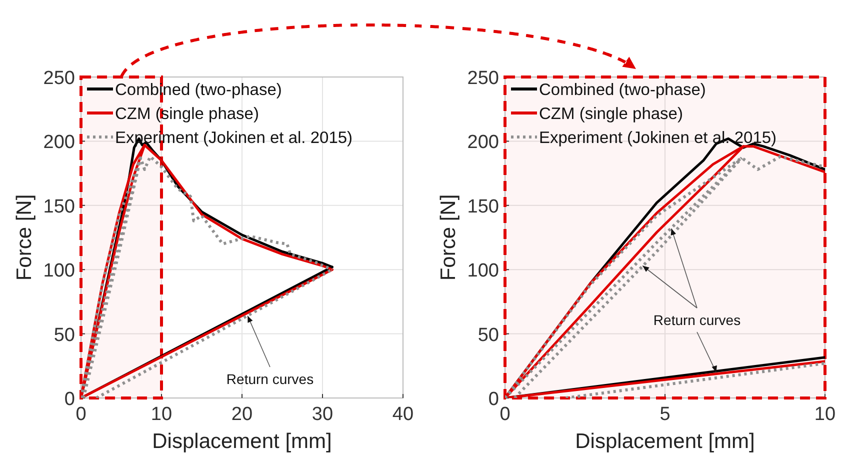 Image resolution: width=842 pixels, height=468 pixels. I want to click on x-tick-label: 40, so click(403, 414).